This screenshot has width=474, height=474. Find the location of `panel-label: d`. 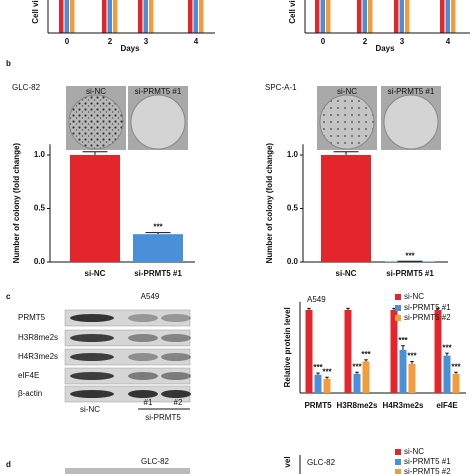

panel-label: d is located at coordinates (8, 464).